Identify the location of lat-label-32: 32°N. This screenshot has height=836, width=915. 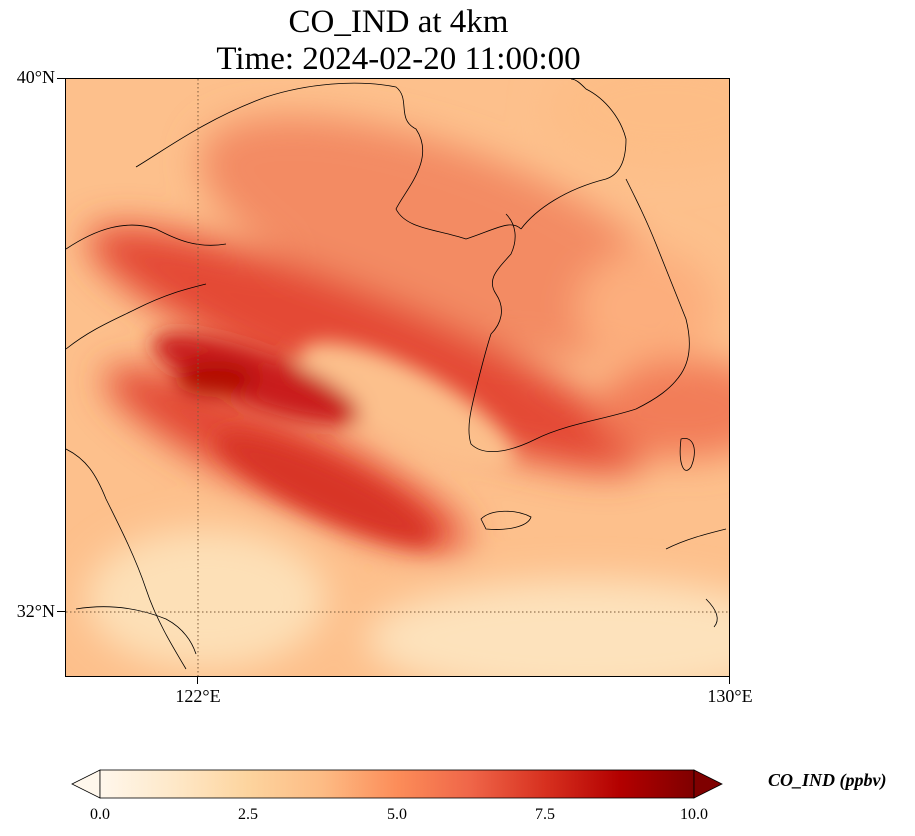
(35, 611).